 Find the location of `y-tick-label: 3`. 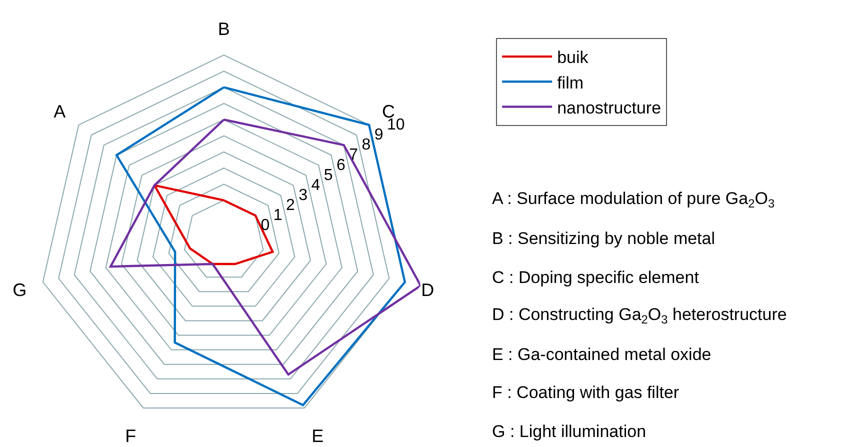

y-tick-label: 3 is located at coordinates (303, 195).